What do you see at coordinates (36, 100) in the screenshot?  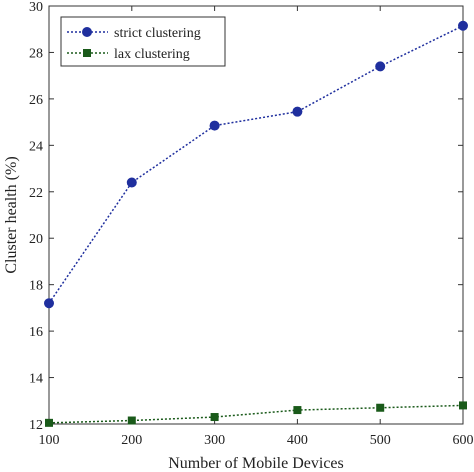 I see `y-tick-label: 26` at bounding box center [36, 100].